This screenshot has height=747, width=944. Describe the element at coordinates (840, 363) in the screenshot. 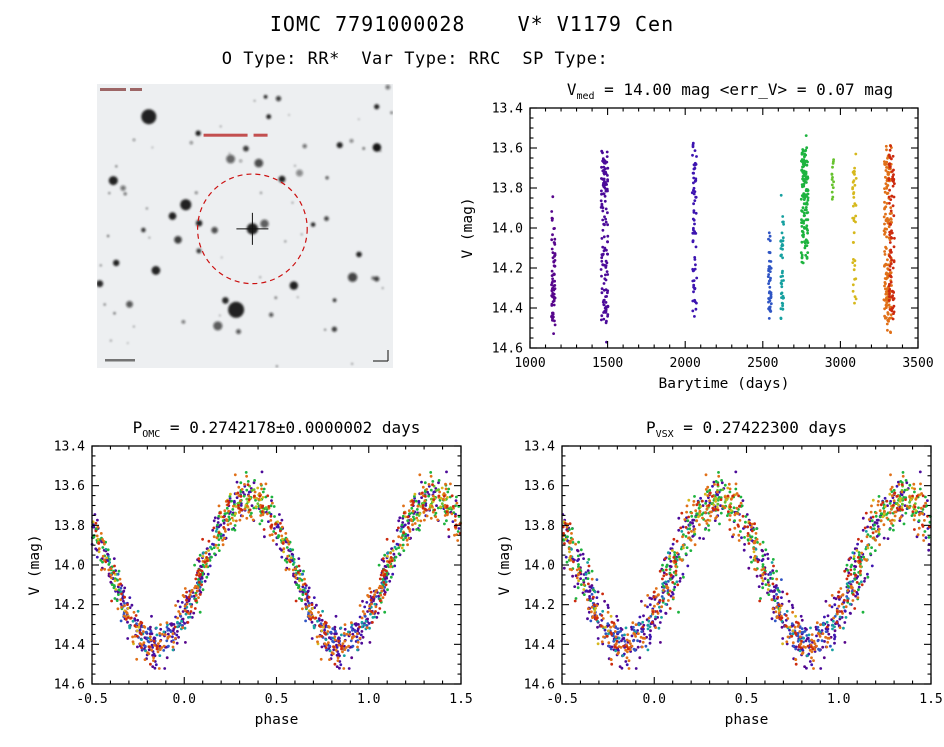

I see `svg-text: 3000` at that location.